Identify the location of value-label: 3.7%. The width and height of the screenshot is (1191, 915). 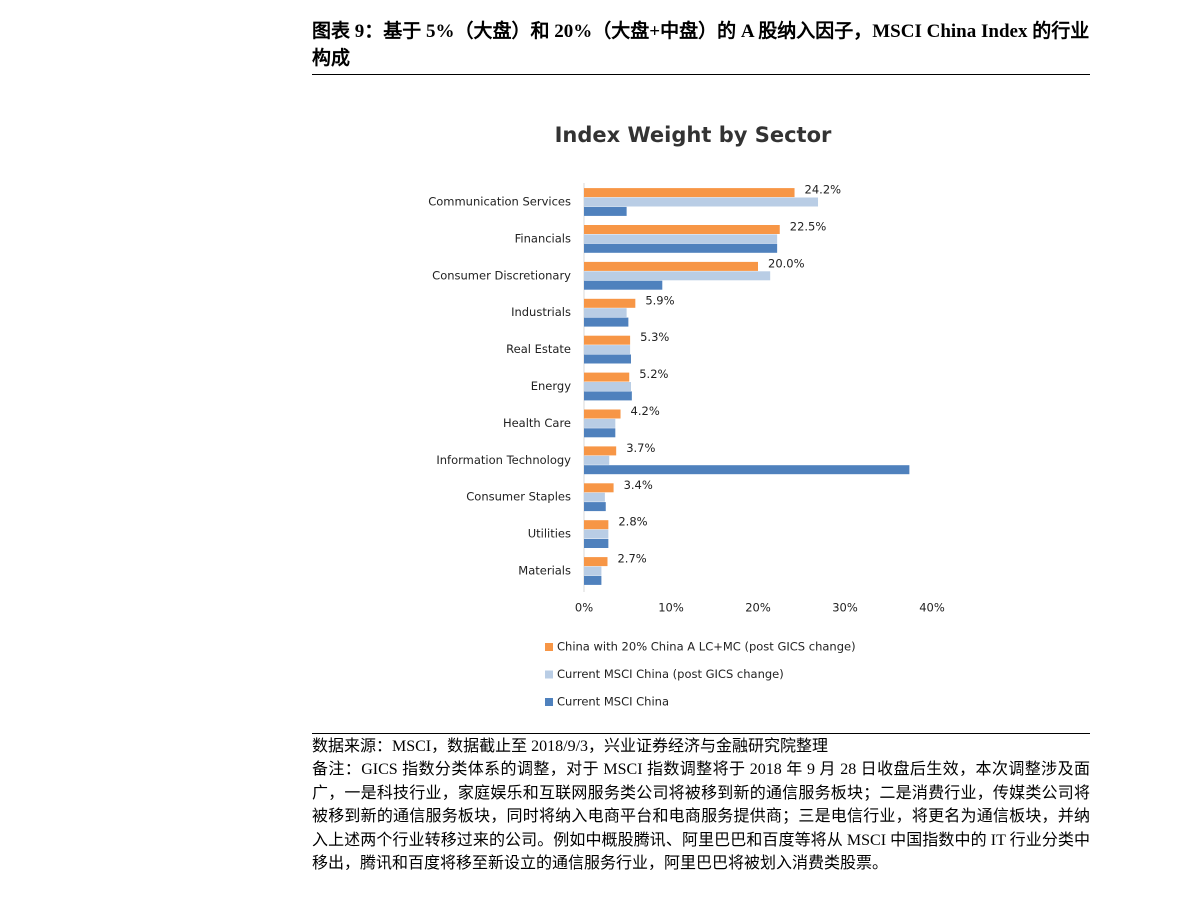
(640, 448).